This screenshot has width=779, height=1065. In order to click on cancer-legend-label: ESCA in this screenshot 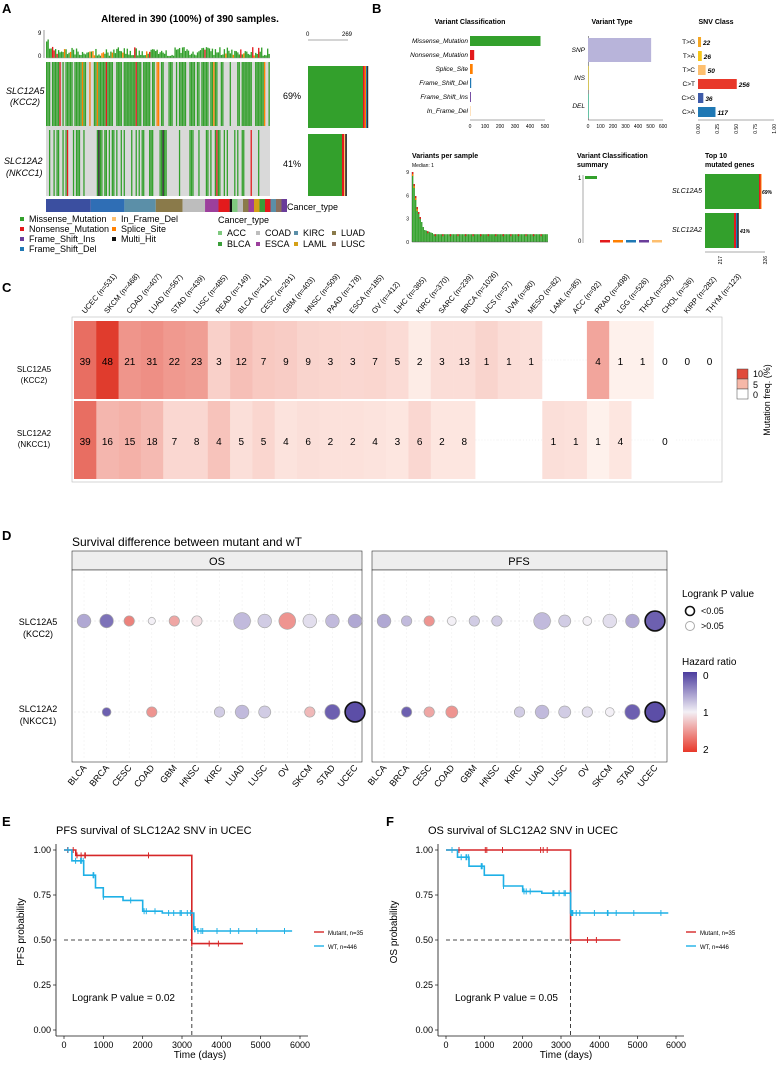, I will do `click(277, 244)`.